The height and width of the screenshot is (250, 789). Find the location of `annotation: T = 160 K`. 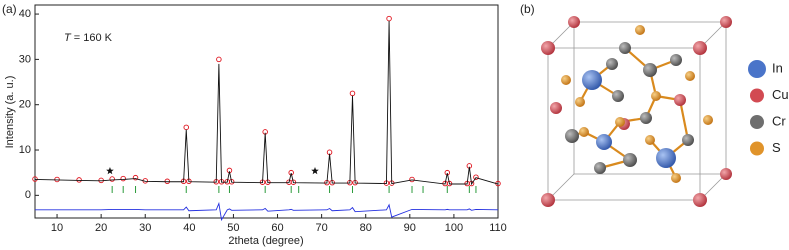

annotation: T = 160 K is located at coordinates (88, 38).